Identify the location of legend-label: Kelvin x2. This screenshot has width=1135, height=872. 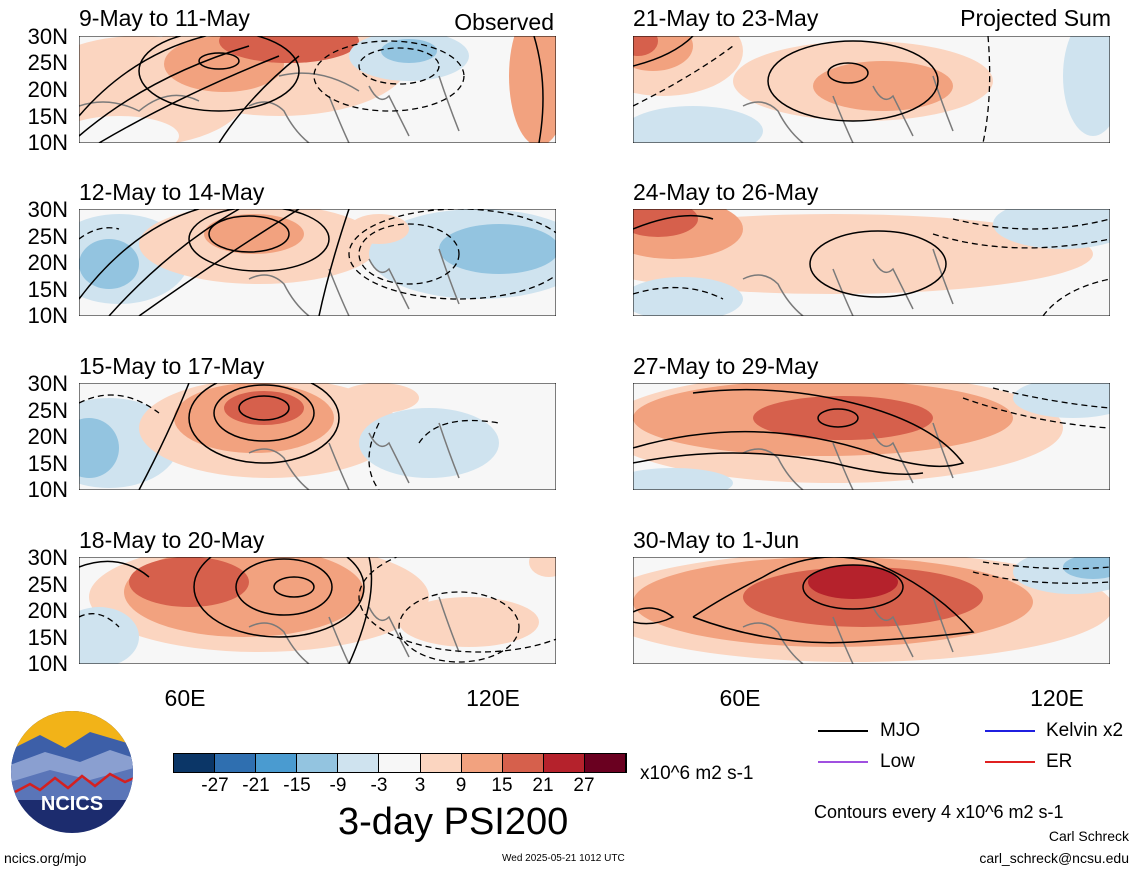
(1085, 730).